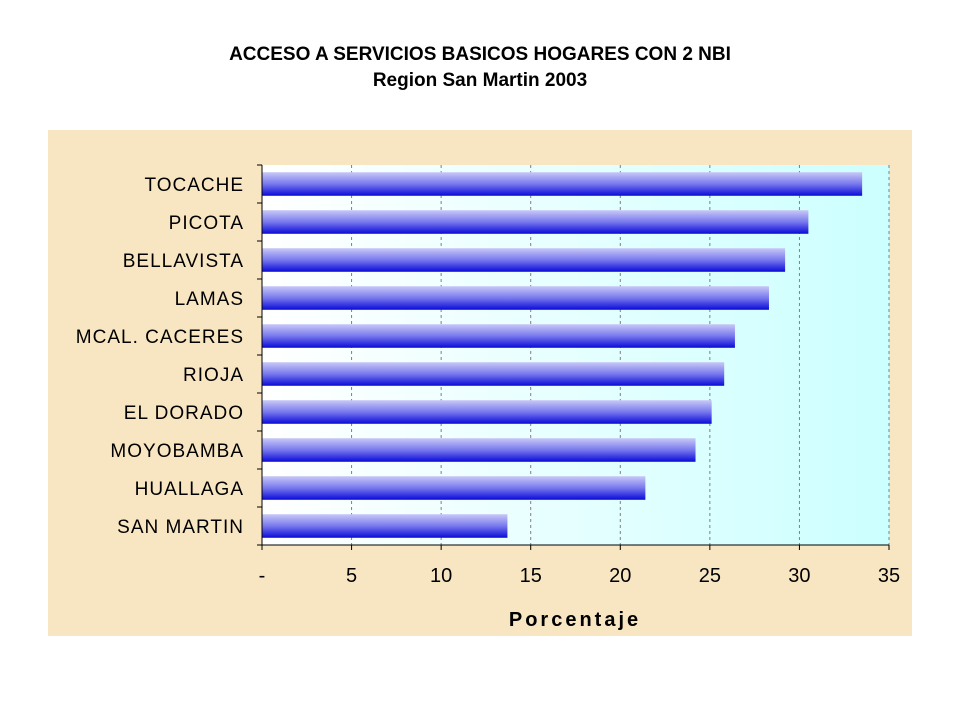 Image resolution: width=960 pixels, height=720 pixels. Describe the element at coordinates (184, 413) in the screenshot. I see `category-label: EL DORADO` at that location.